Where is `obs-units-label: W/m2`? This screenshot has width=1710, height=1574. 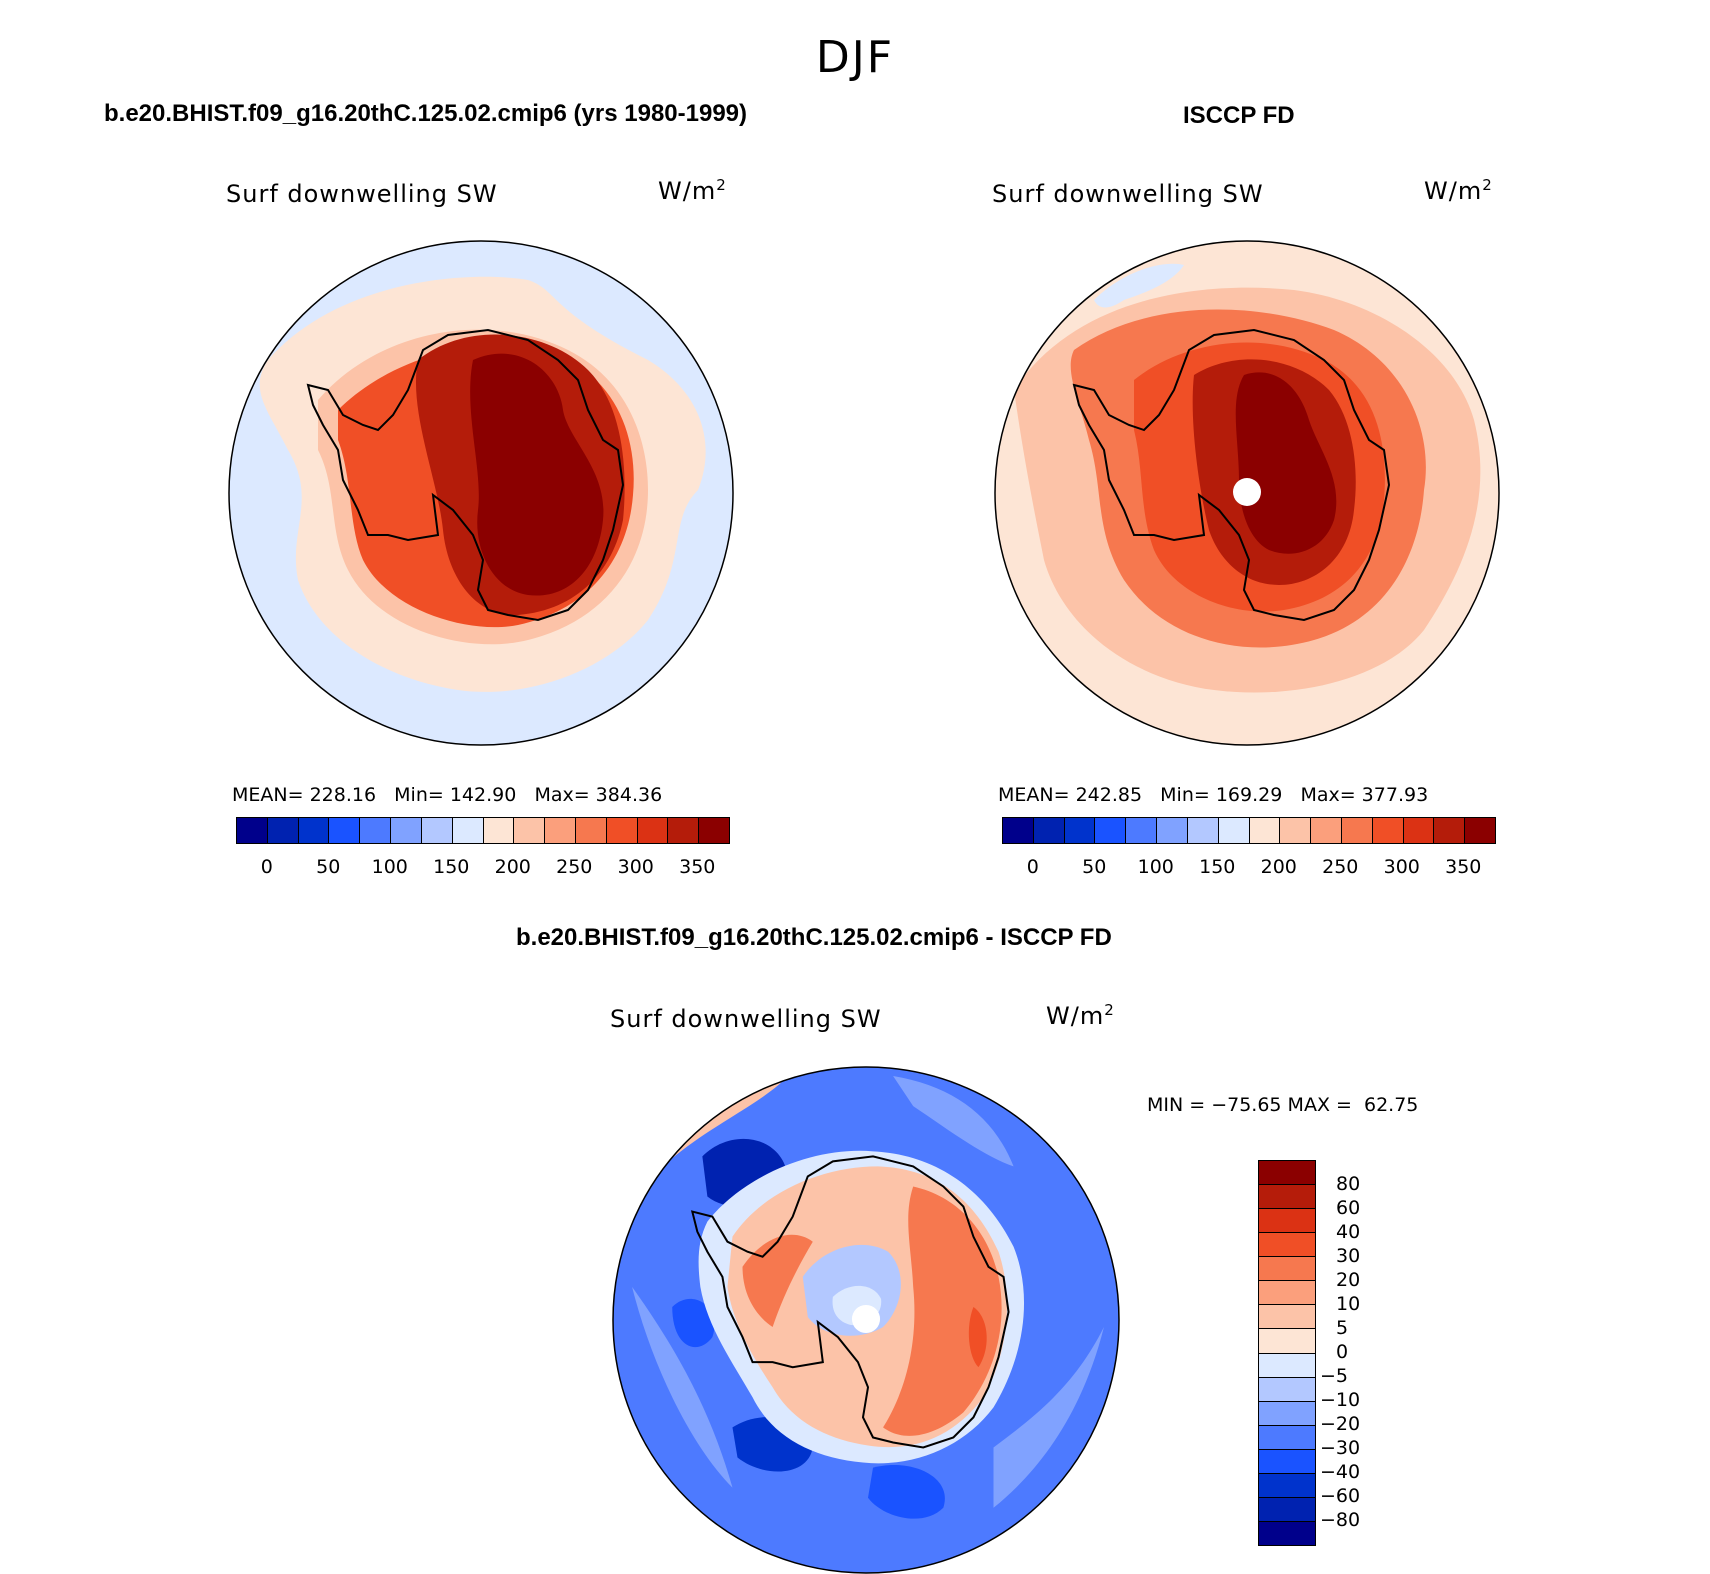
obs-units-label: W/m2 is located at coordinates (1458, 190).